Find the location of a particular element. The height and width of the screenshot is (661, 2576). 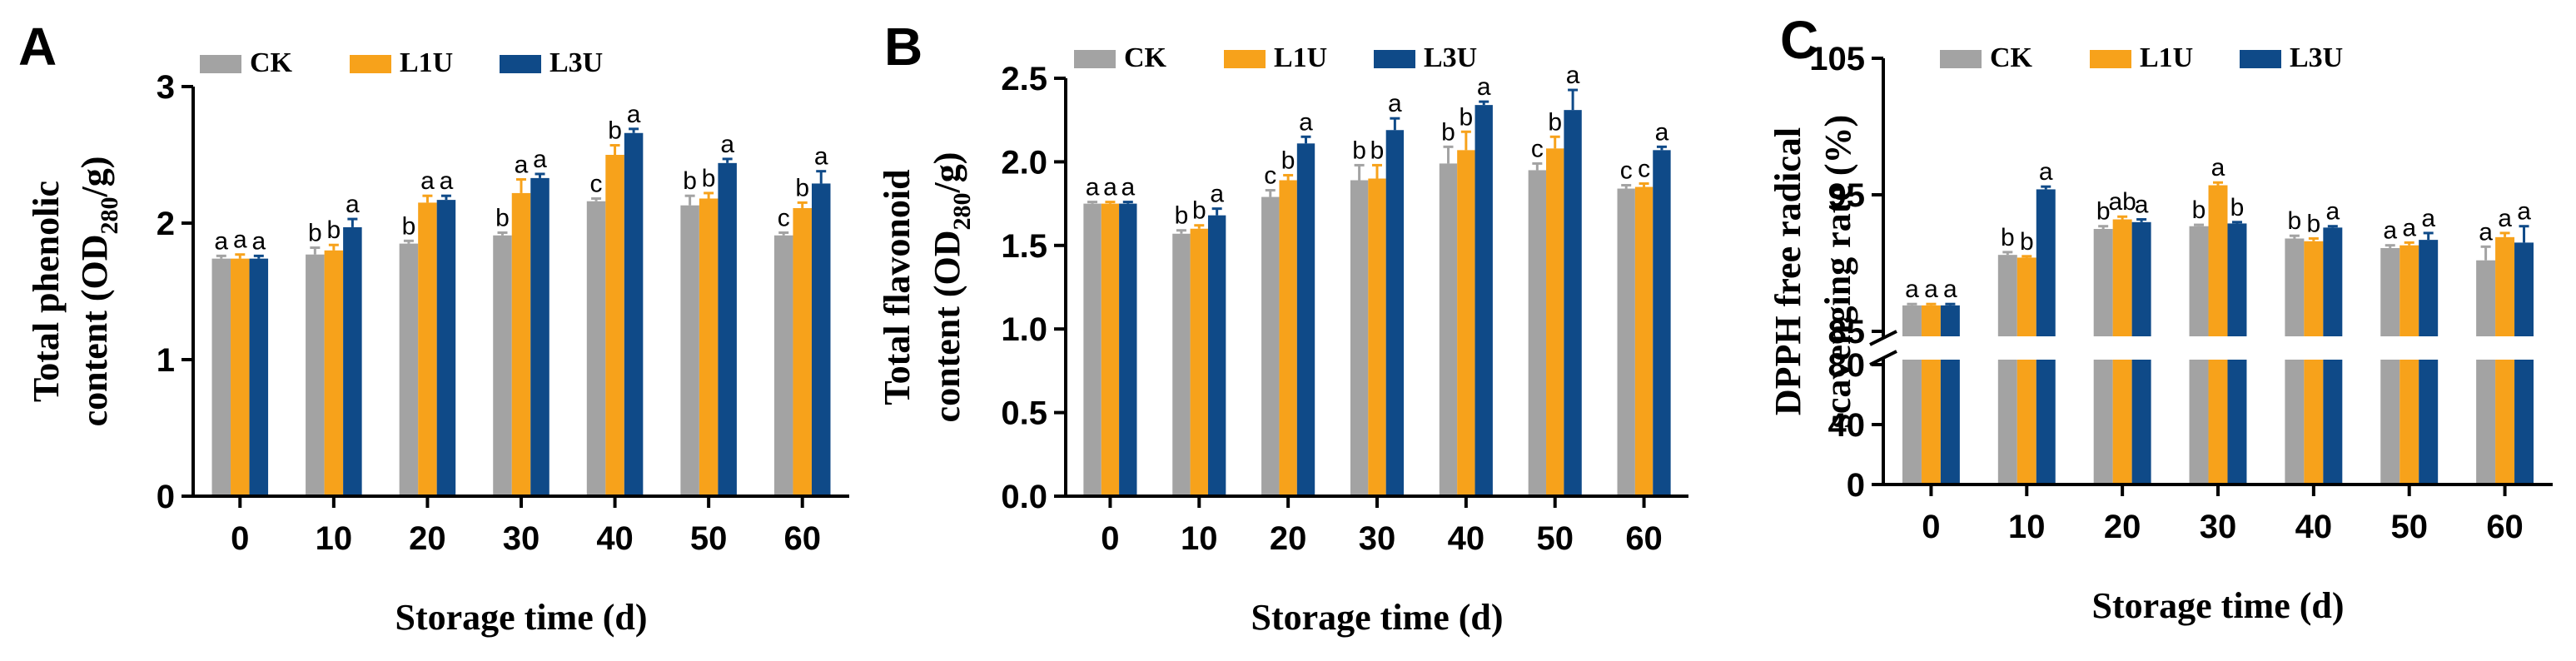

x-tick-label: 10 is located at coordinates (1199, 538).